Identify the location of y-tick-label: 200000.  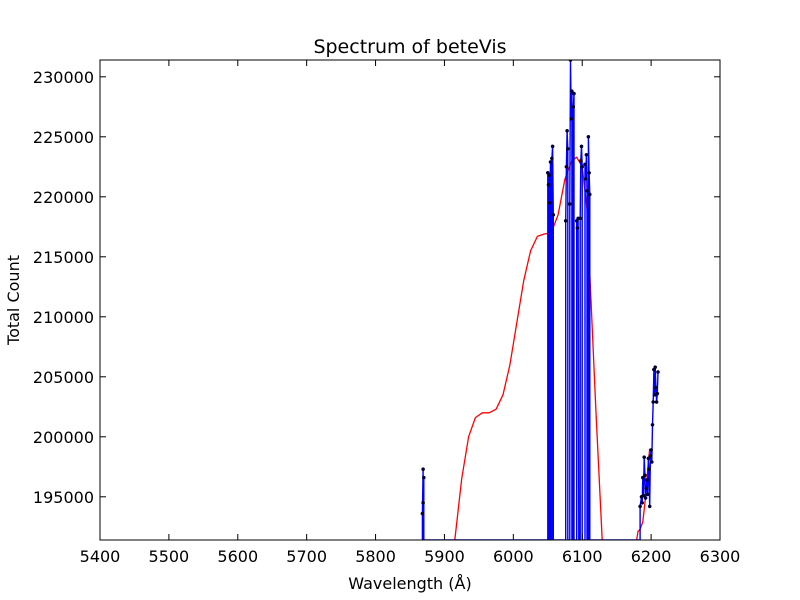
(63, 437).